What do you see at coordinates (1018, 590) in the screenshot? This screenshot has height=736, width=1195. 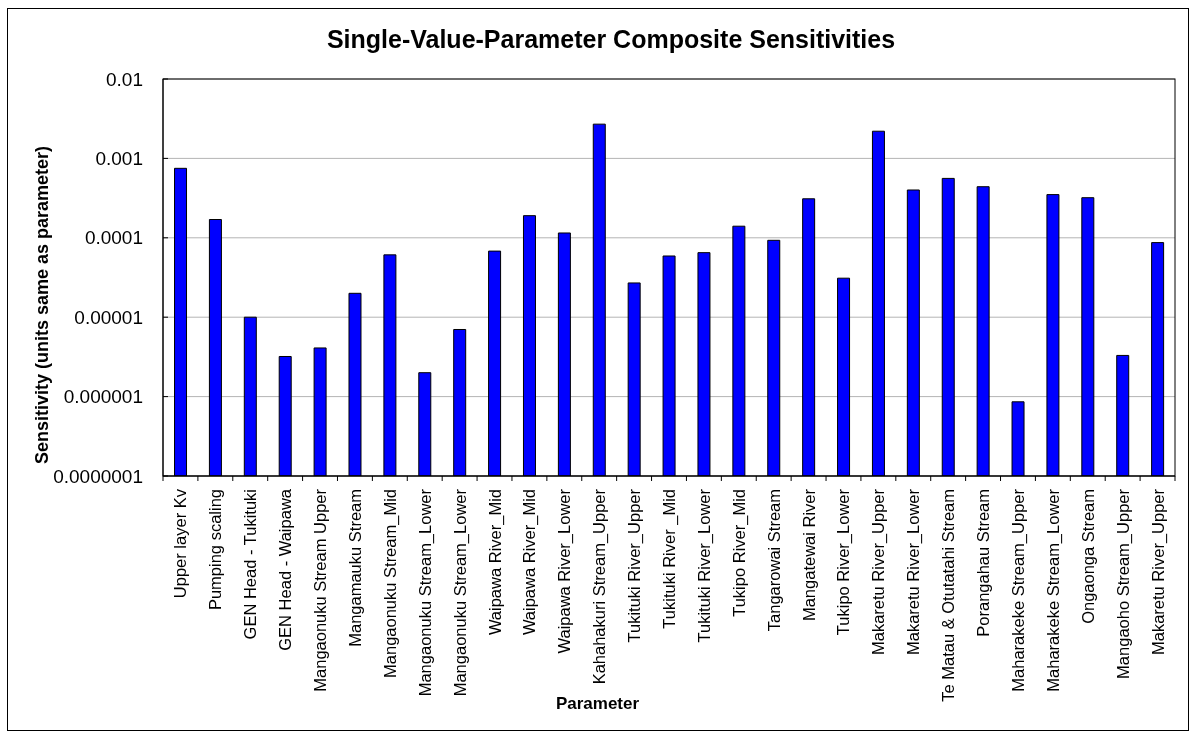 I see `x-tick-label: Maharakeke Stream_Upper` at bounding box center [1018, 590].